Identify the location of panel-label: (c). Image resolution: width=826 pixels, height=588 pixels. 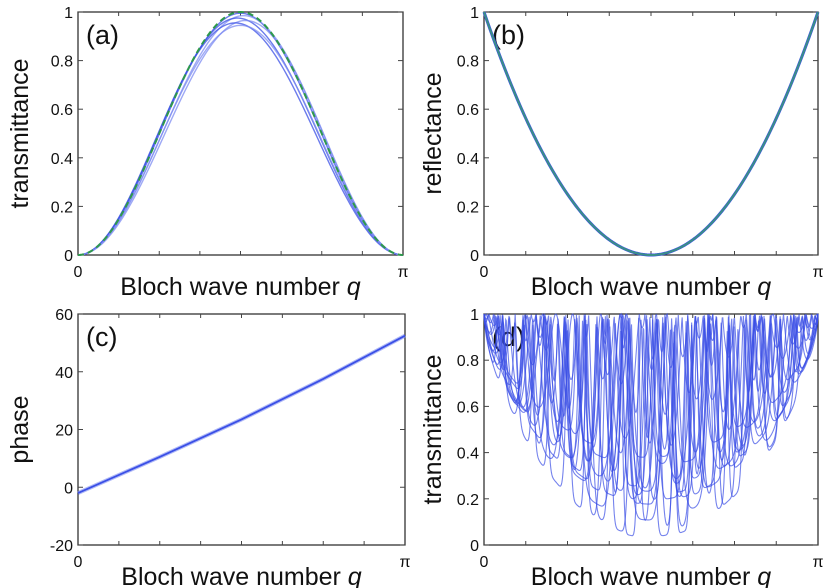
(101, 337).